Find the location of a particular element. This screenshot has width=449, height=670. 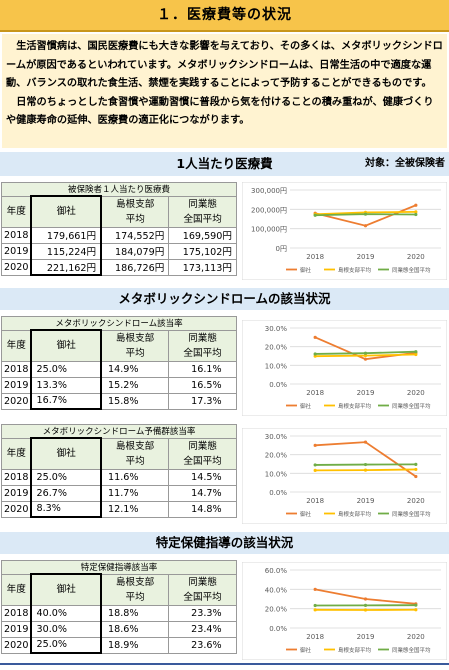

section-title: 特定保健指導の該当状況 is located at coordinates (224, 542).